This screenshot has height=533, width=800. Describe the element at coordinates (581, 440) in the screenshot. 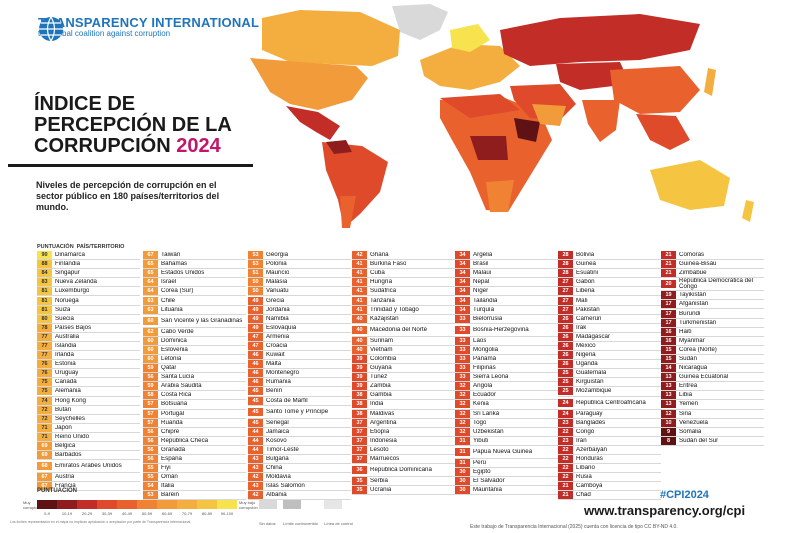

I see `country-name: Irán` at that location.